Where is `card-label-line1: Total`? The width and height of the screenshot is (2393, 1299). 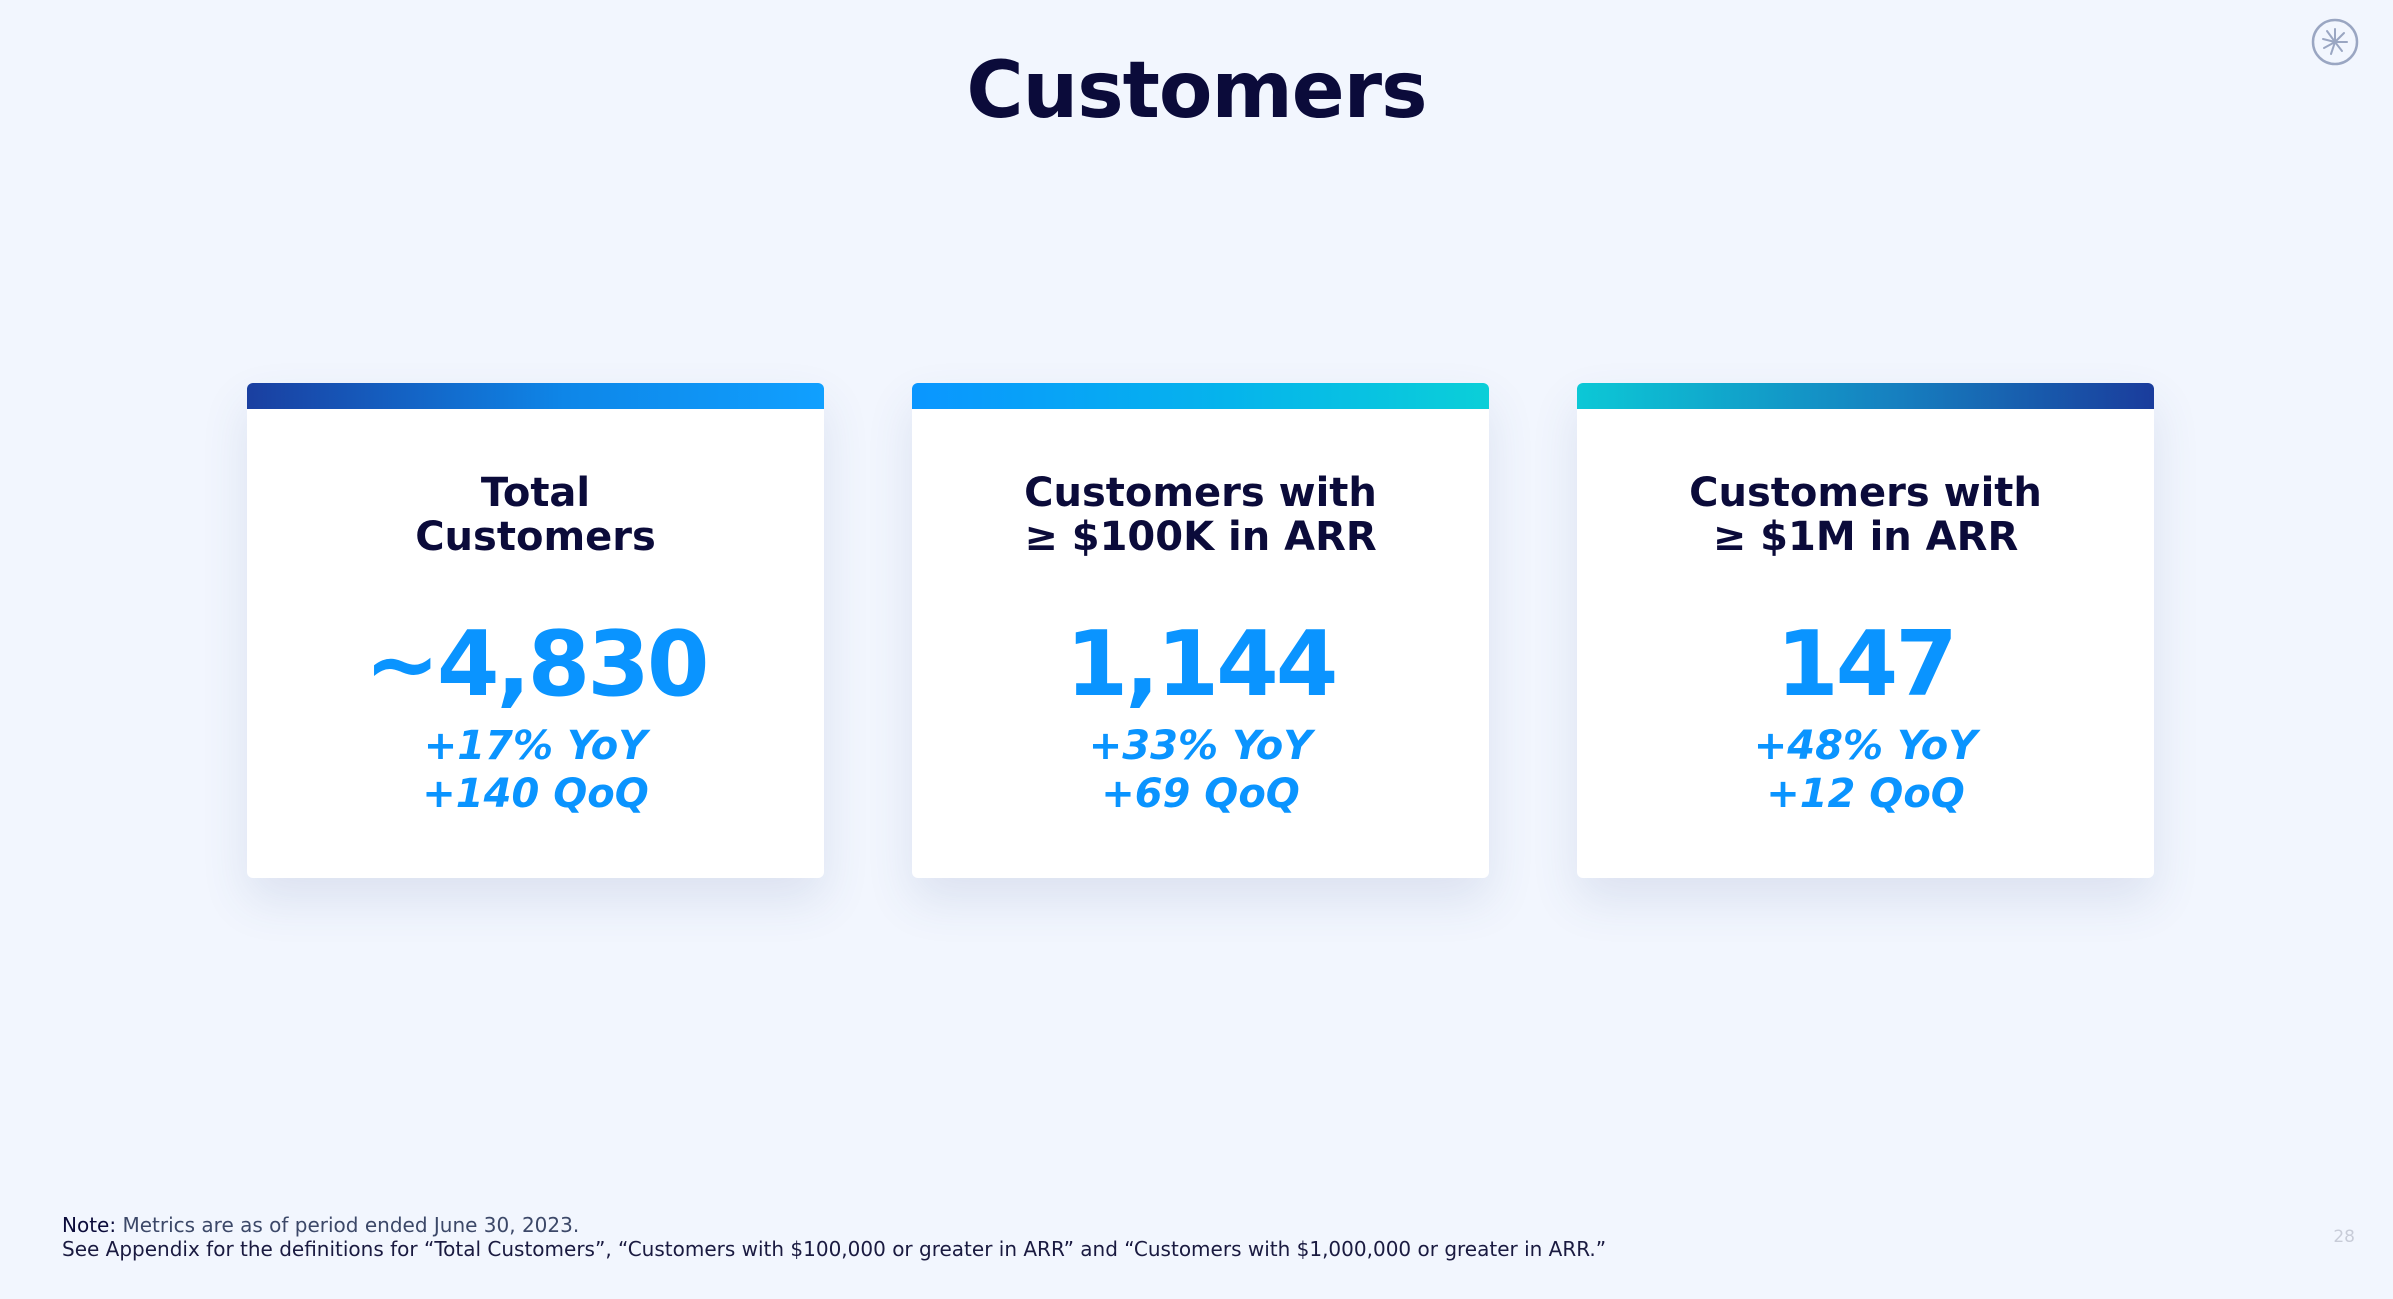 card-label-line1: Total is located at coordinates (535, 493).